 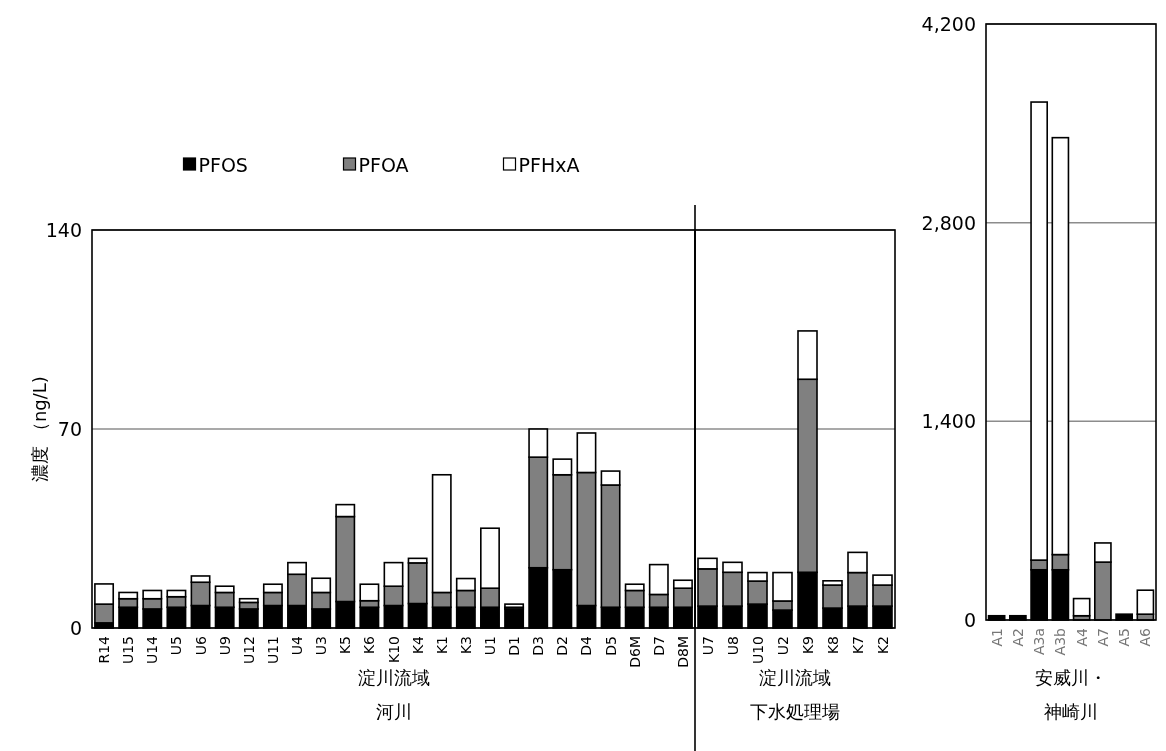 What do you see at coordinates (996, 637) in the screenshot?
I see `x-tick-label: A1` at bounding box center [996, 637].